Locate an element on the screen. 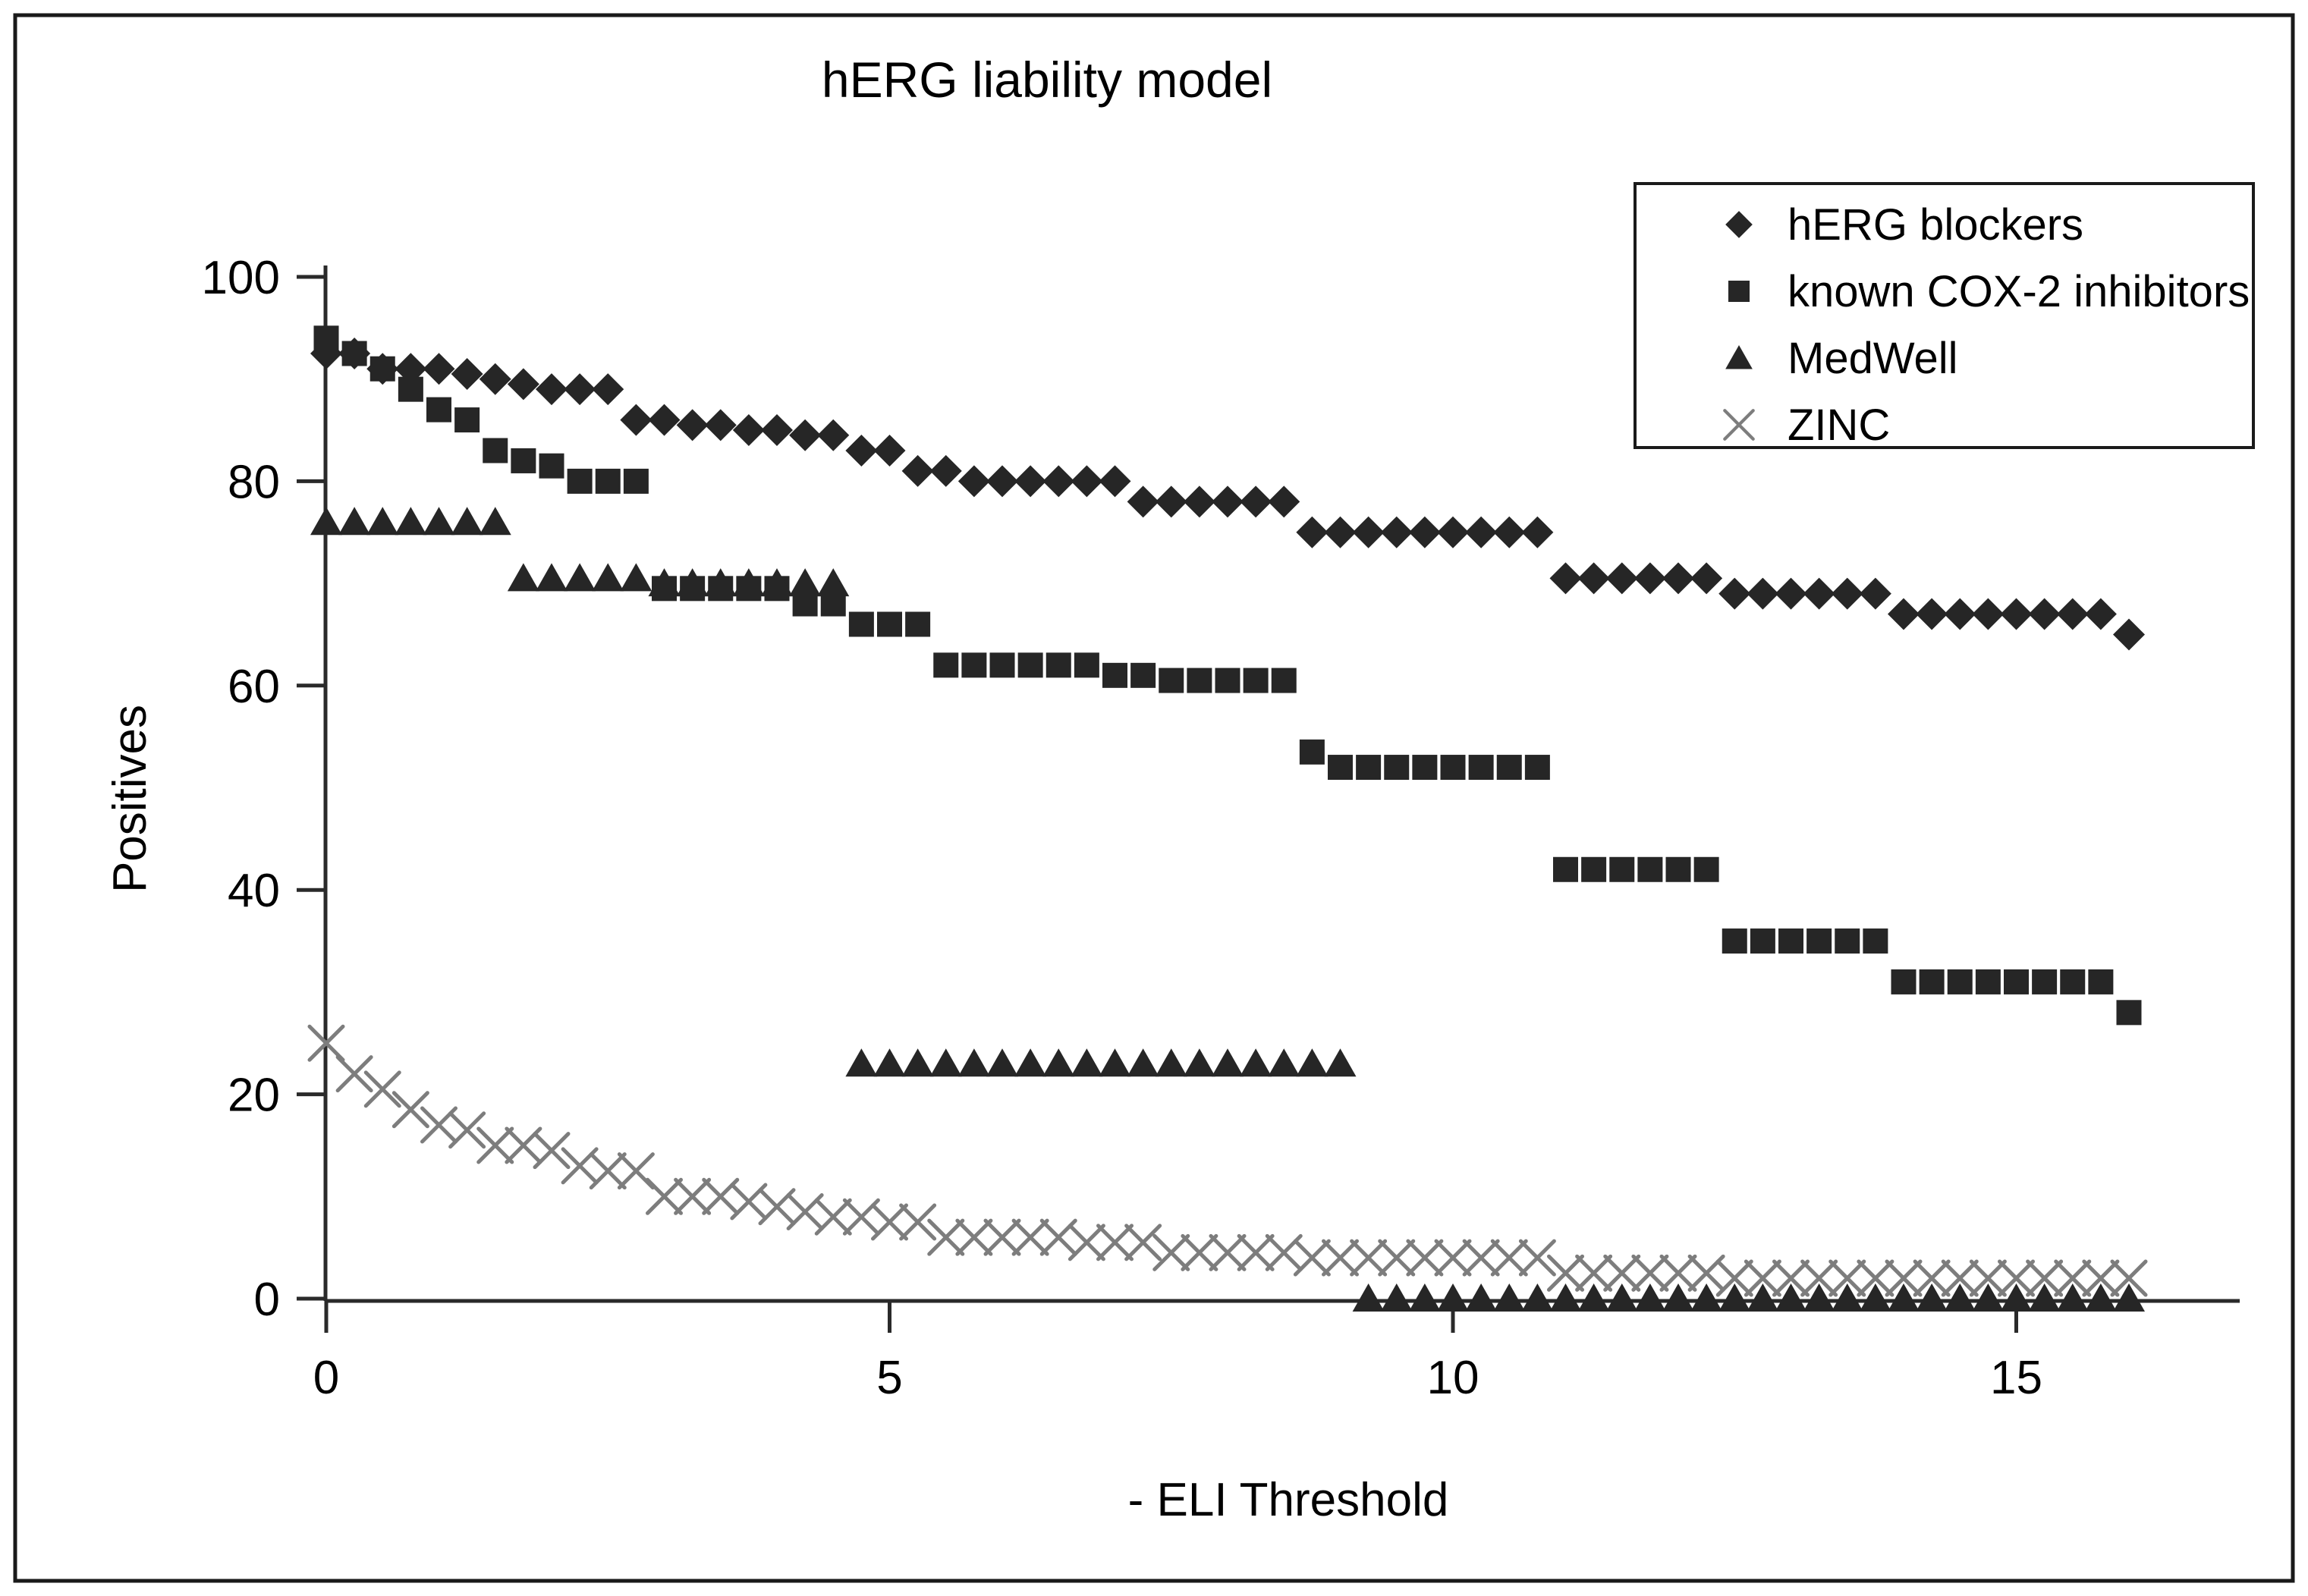 The width and height of the screenshot is (2308, 1596). legend-triangle-icon is located at coordinates (1739, 357).